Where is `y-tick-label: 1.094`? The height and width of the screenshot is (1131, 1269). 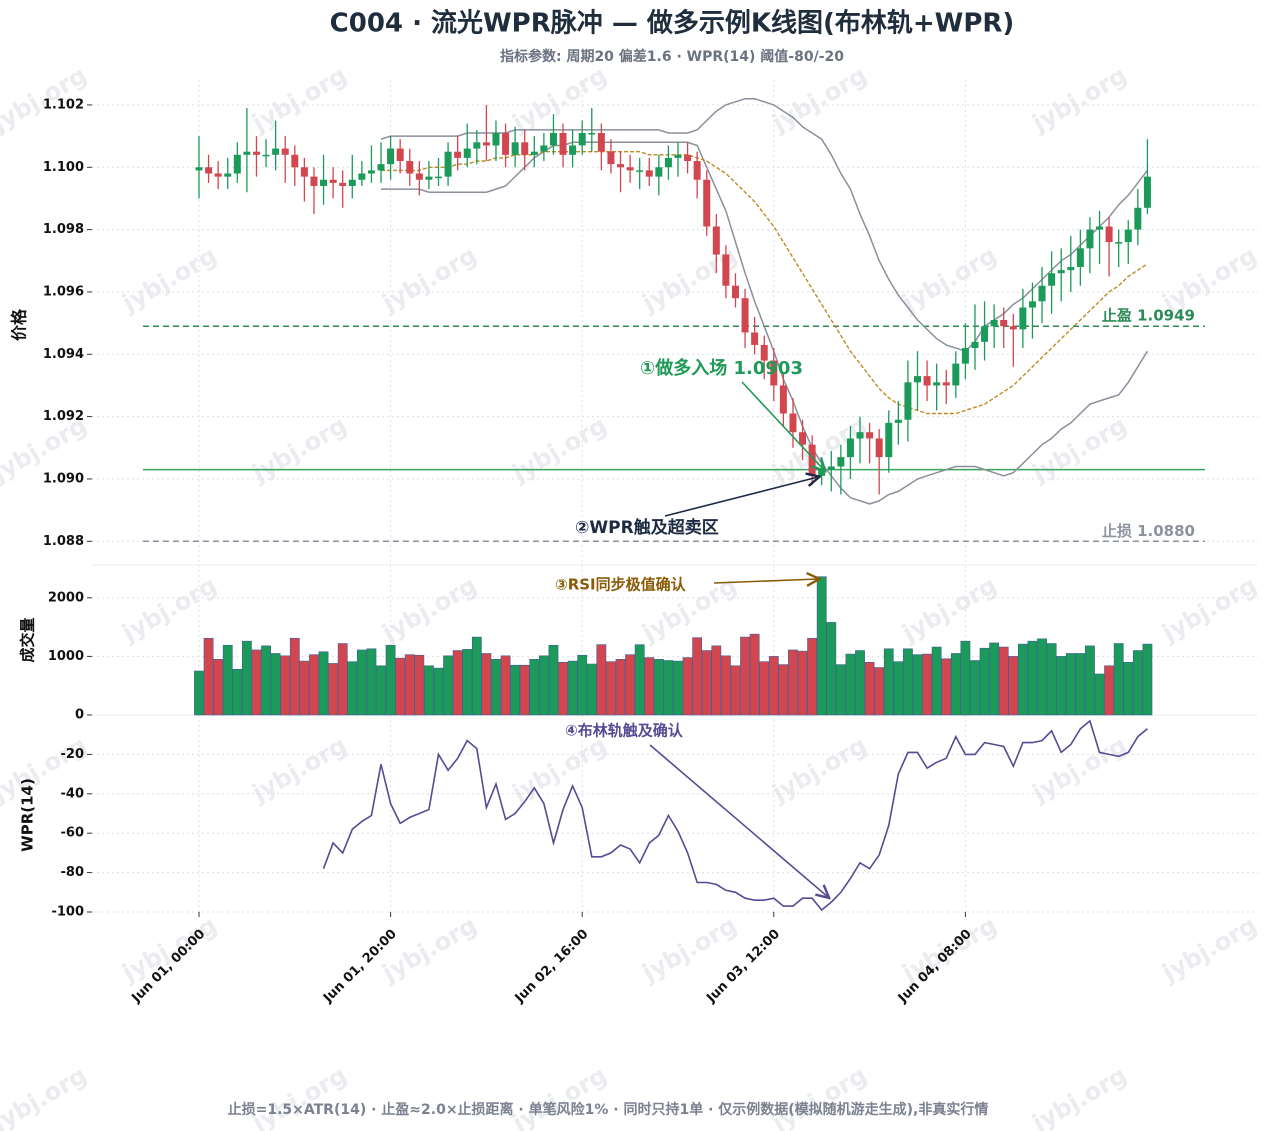
y-tick-label: 1.094 is located at coordinates (63, 354).